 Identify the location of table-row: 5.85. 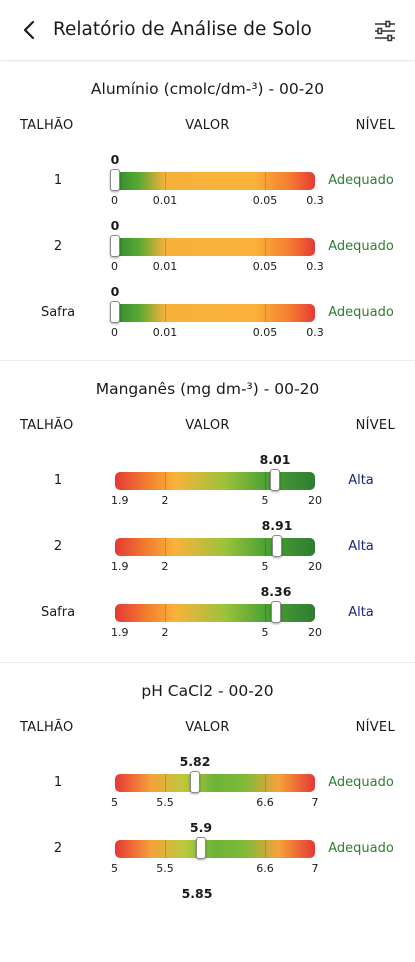
(207, 915).